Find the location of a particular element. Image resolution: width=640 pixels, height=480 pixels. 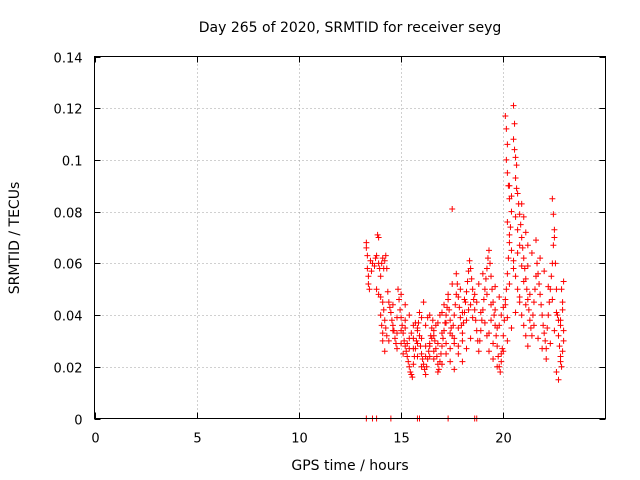

x-tick-label: 15 is located at coordinates (401, 439).